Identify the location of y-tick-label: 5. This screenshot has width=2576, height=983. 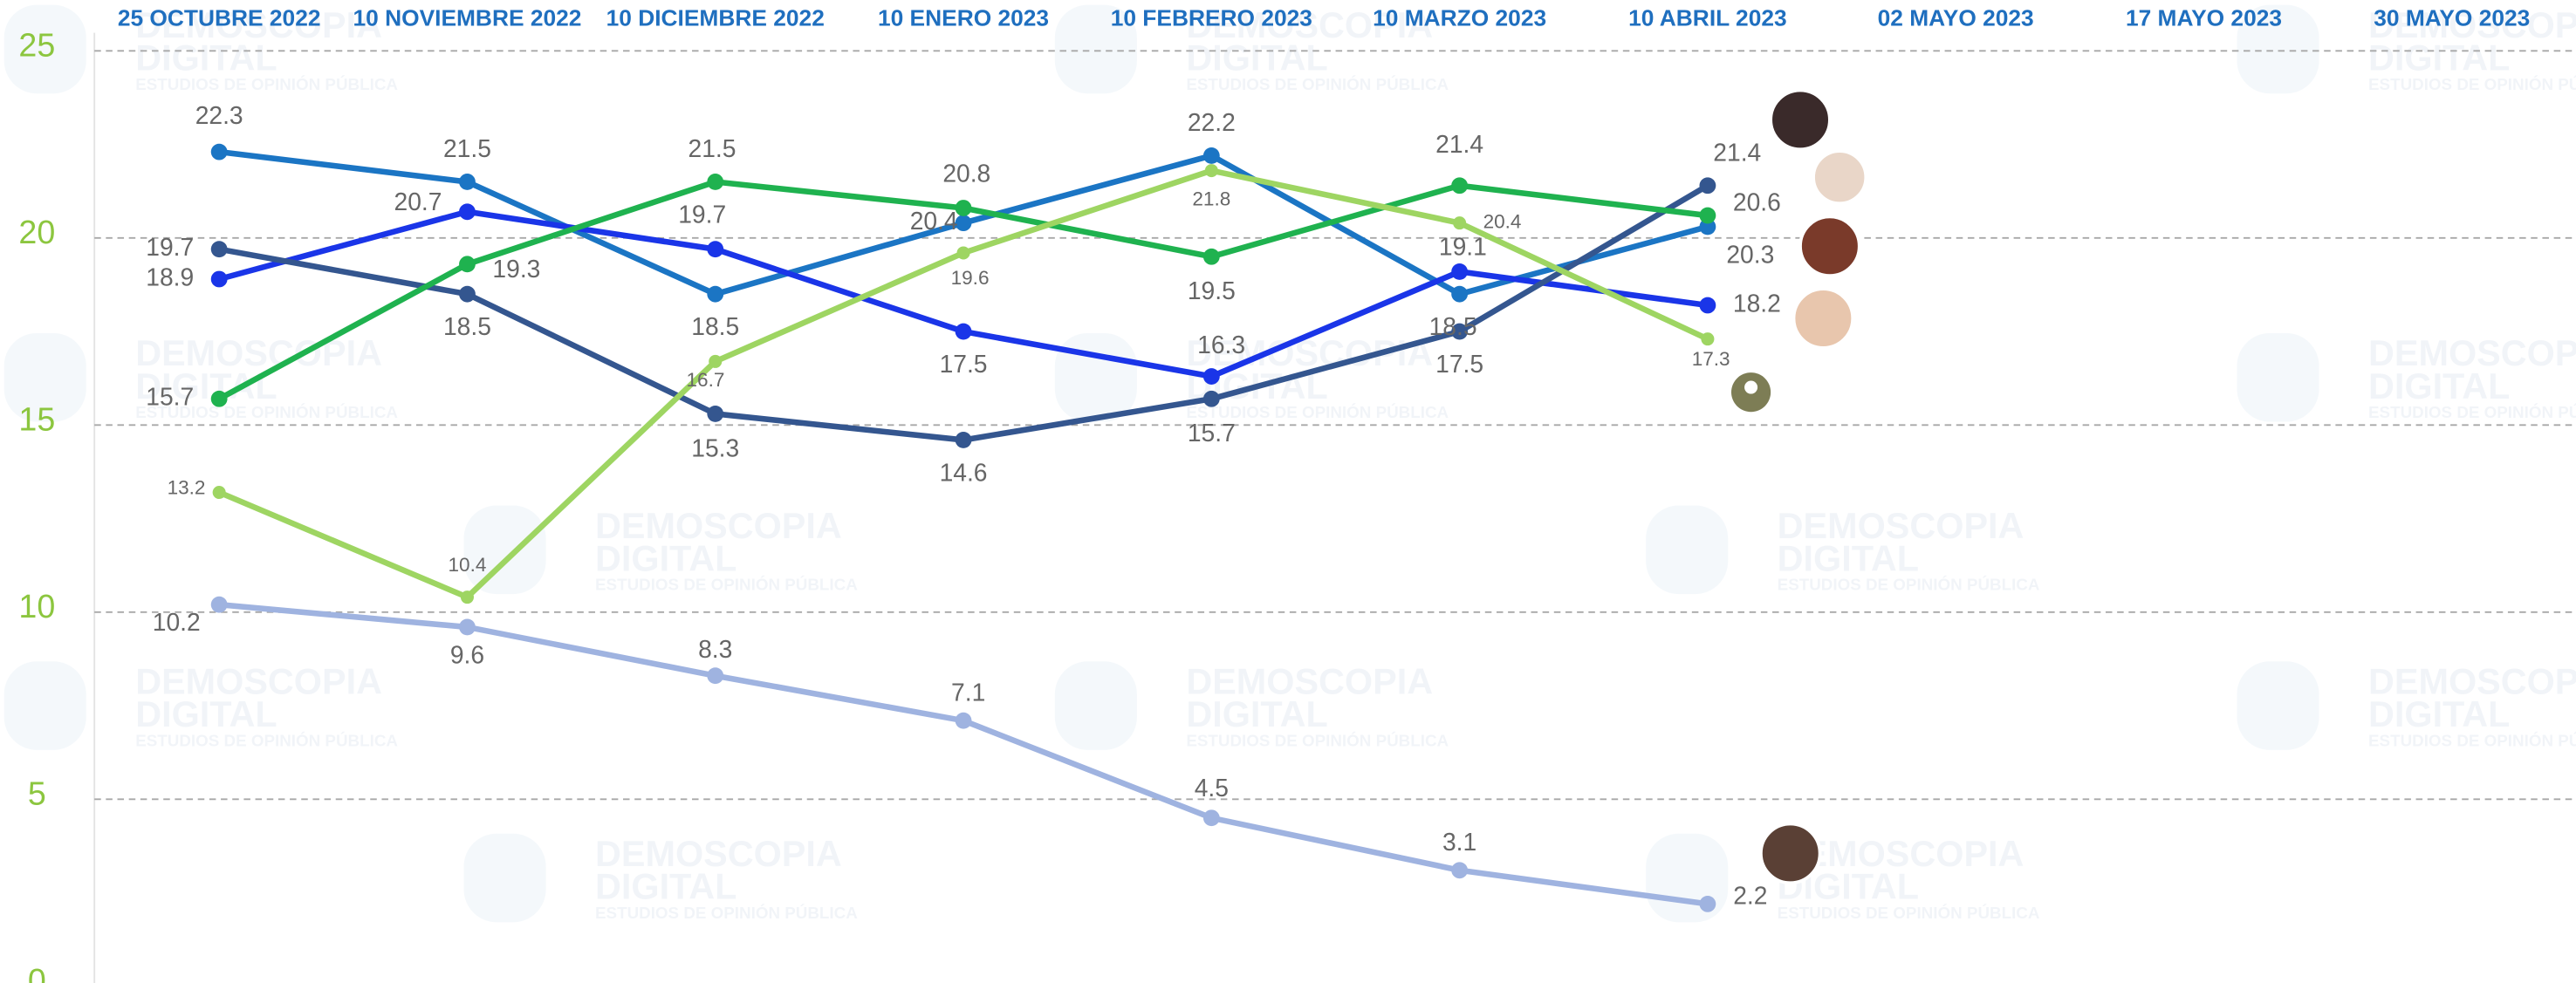
(37, 793).